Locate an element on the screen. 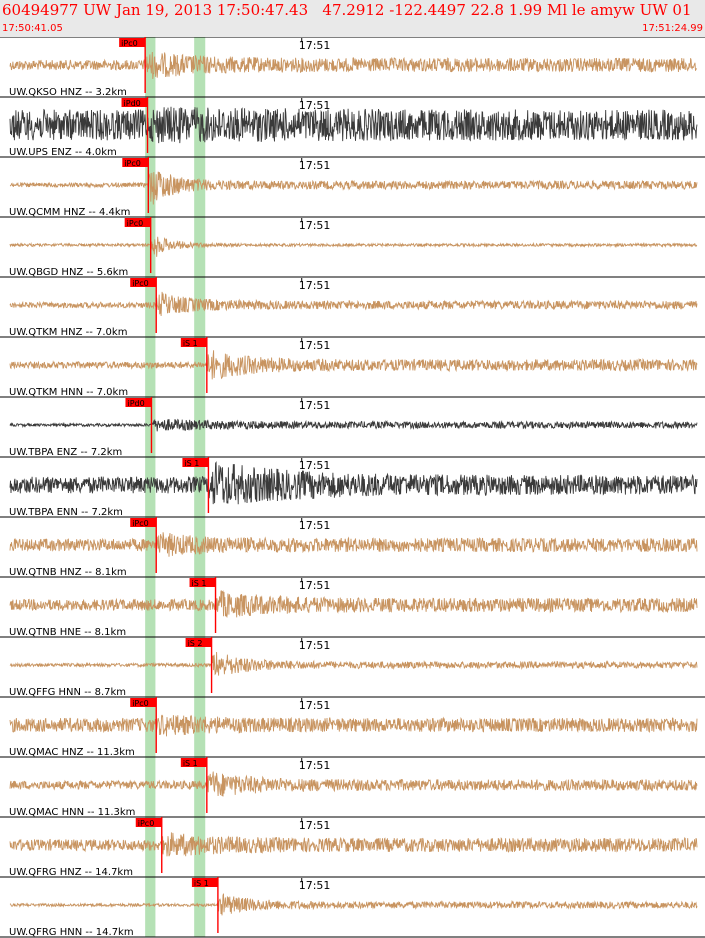 Image resolution: width=705 pixels, height=938 pixels. station-label: UW.QMAC HNZ -- 11.3km is located at coordinates (72, 752).